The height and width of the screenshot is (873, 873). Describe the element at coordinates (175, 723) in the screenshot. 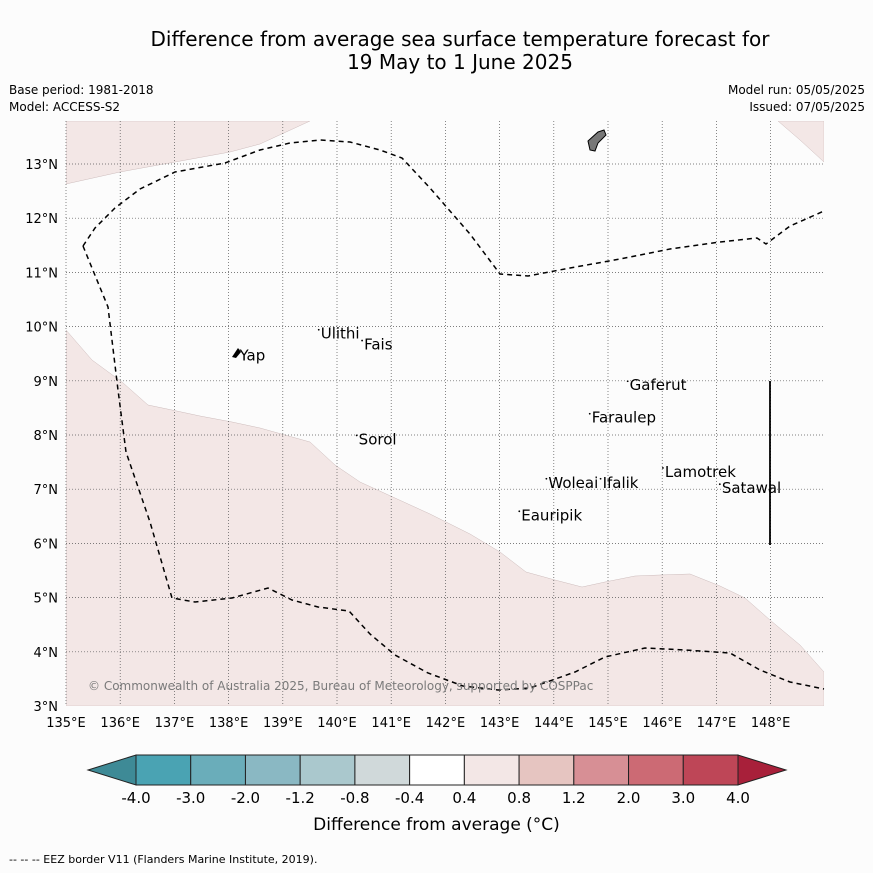

I see `lon-tick-label: 137°E` at that location.